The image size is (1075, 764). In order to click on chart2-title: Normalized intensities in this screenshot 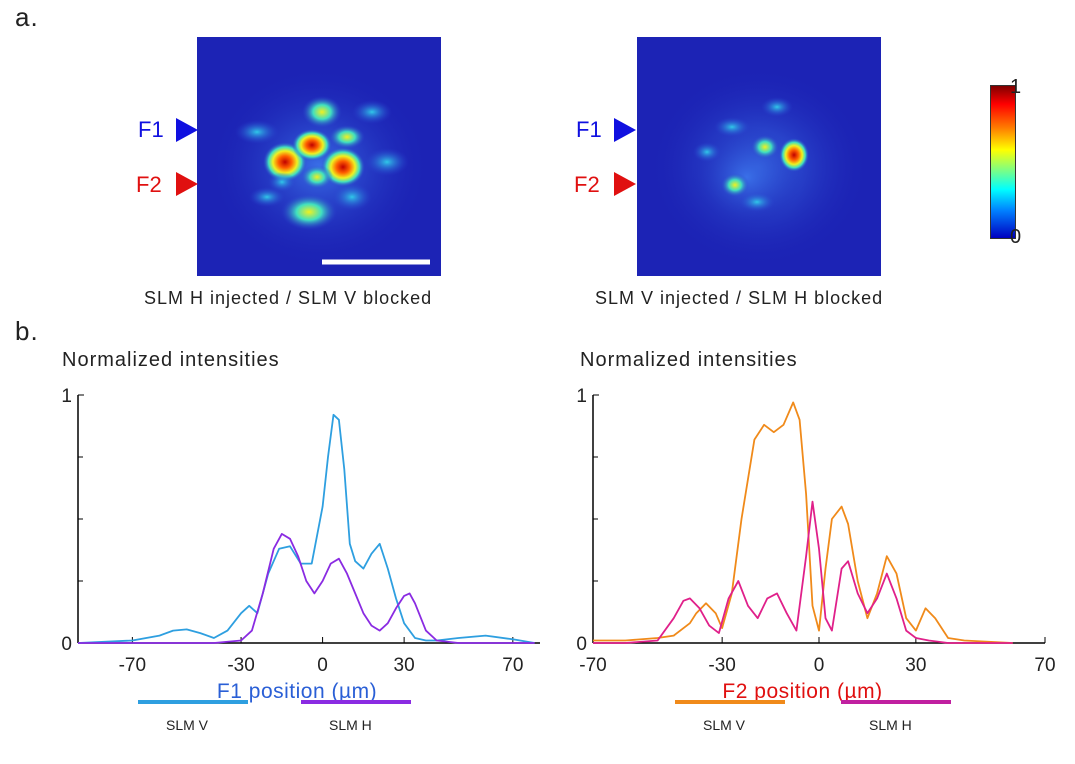, I will do `click(689, 360)`.